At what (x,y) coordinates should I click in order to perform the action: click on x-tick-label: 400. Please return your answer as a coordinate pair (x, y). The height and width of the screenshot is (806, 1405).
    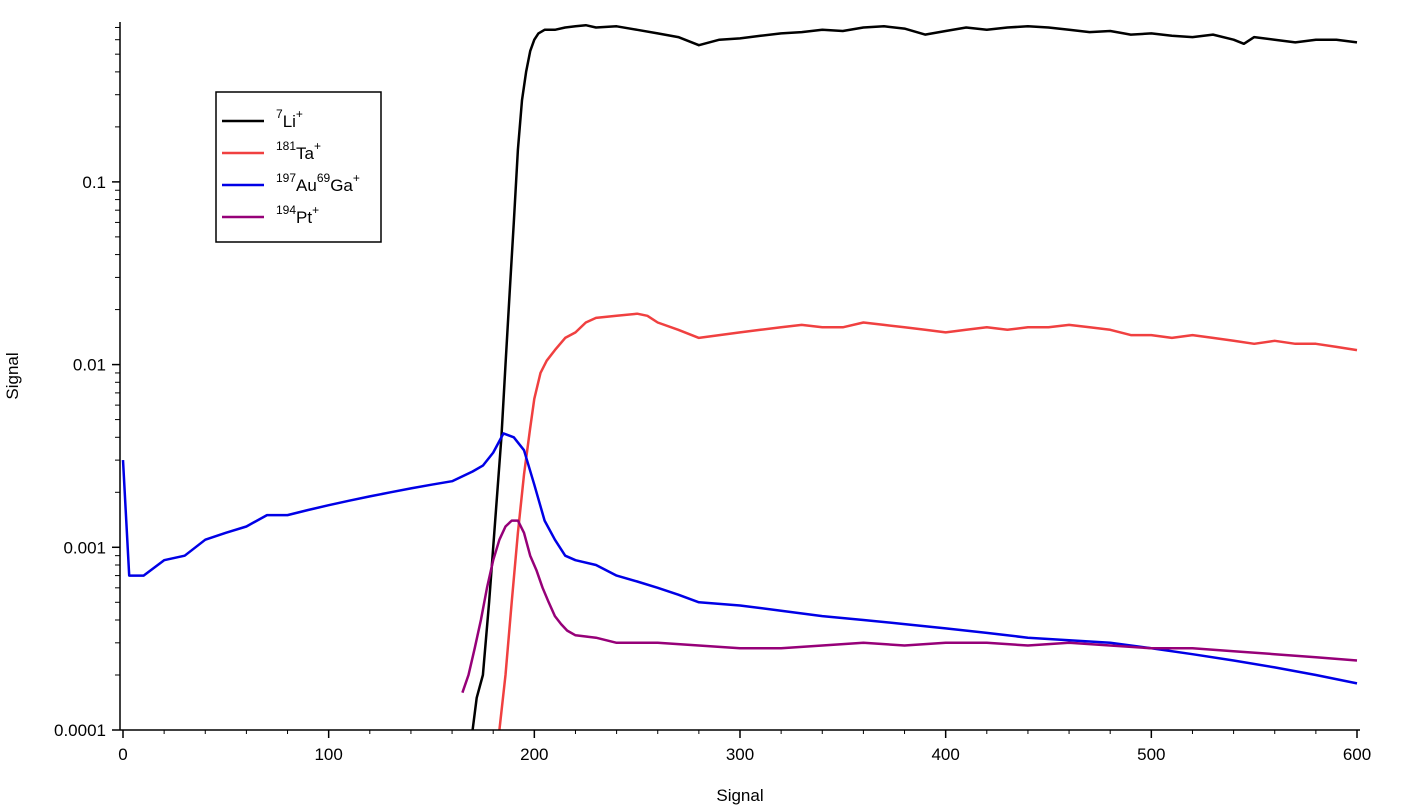
    Looking at the image, I should click on (945, 754).